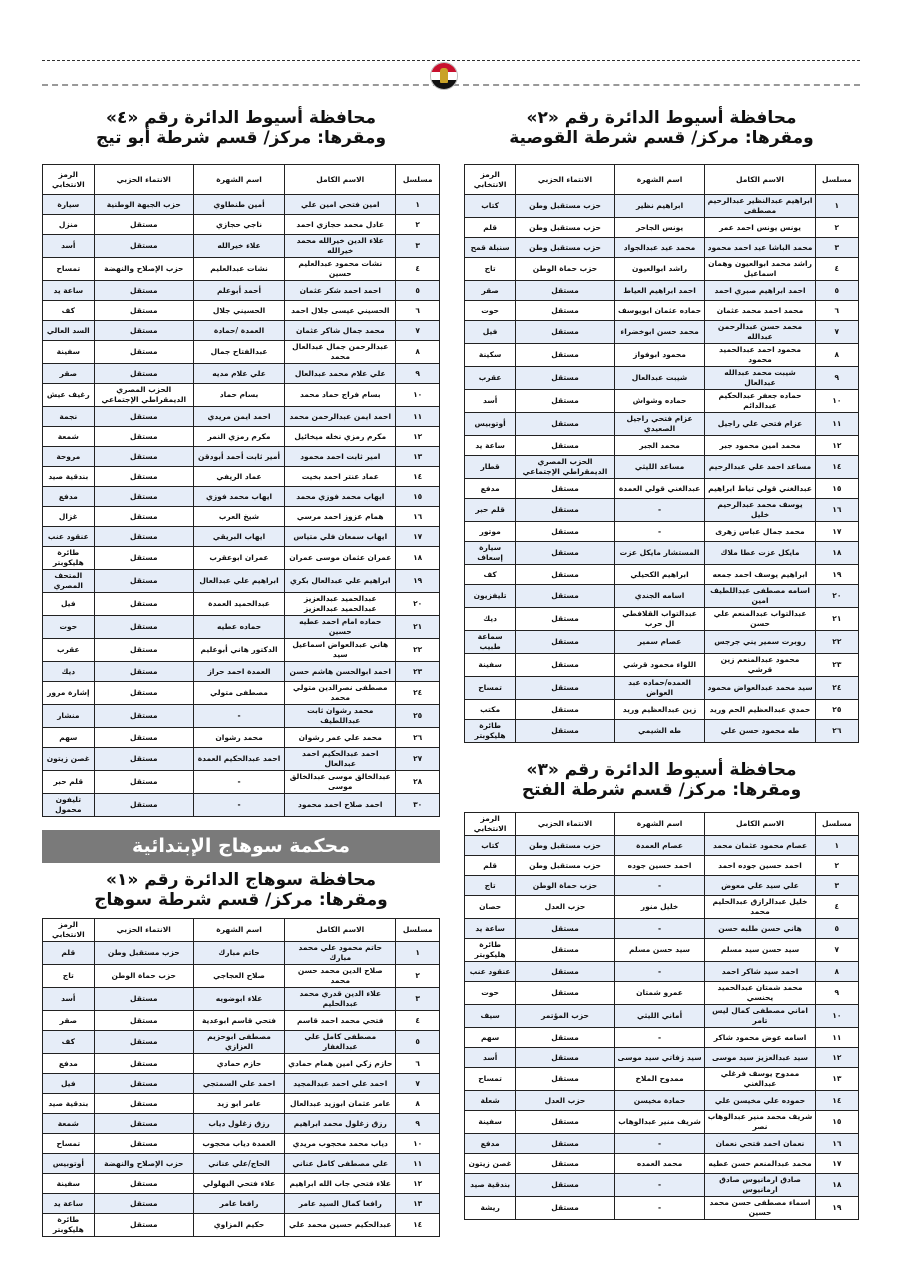  What do you see at coordinates (659, 332) in the screenshot?
I see `nickname-cell: محمد حسن ابوخضراء` at bounding box center [659, 332].